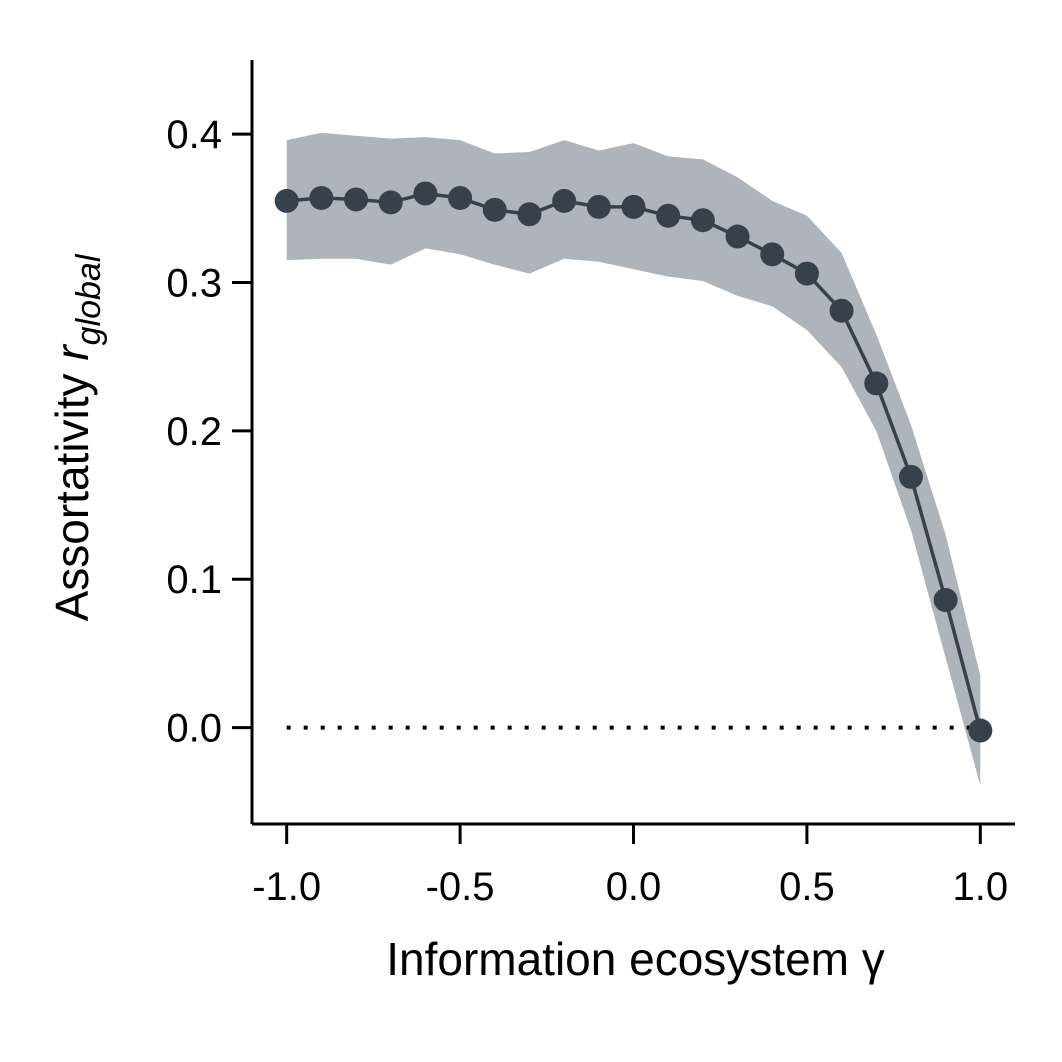 This screenshot has height=1062, width=1062. What do you see at coordinates (981, 887) in the screenshot?
I see `x-tick-label: 1.0` at bounding box center [981, 887].